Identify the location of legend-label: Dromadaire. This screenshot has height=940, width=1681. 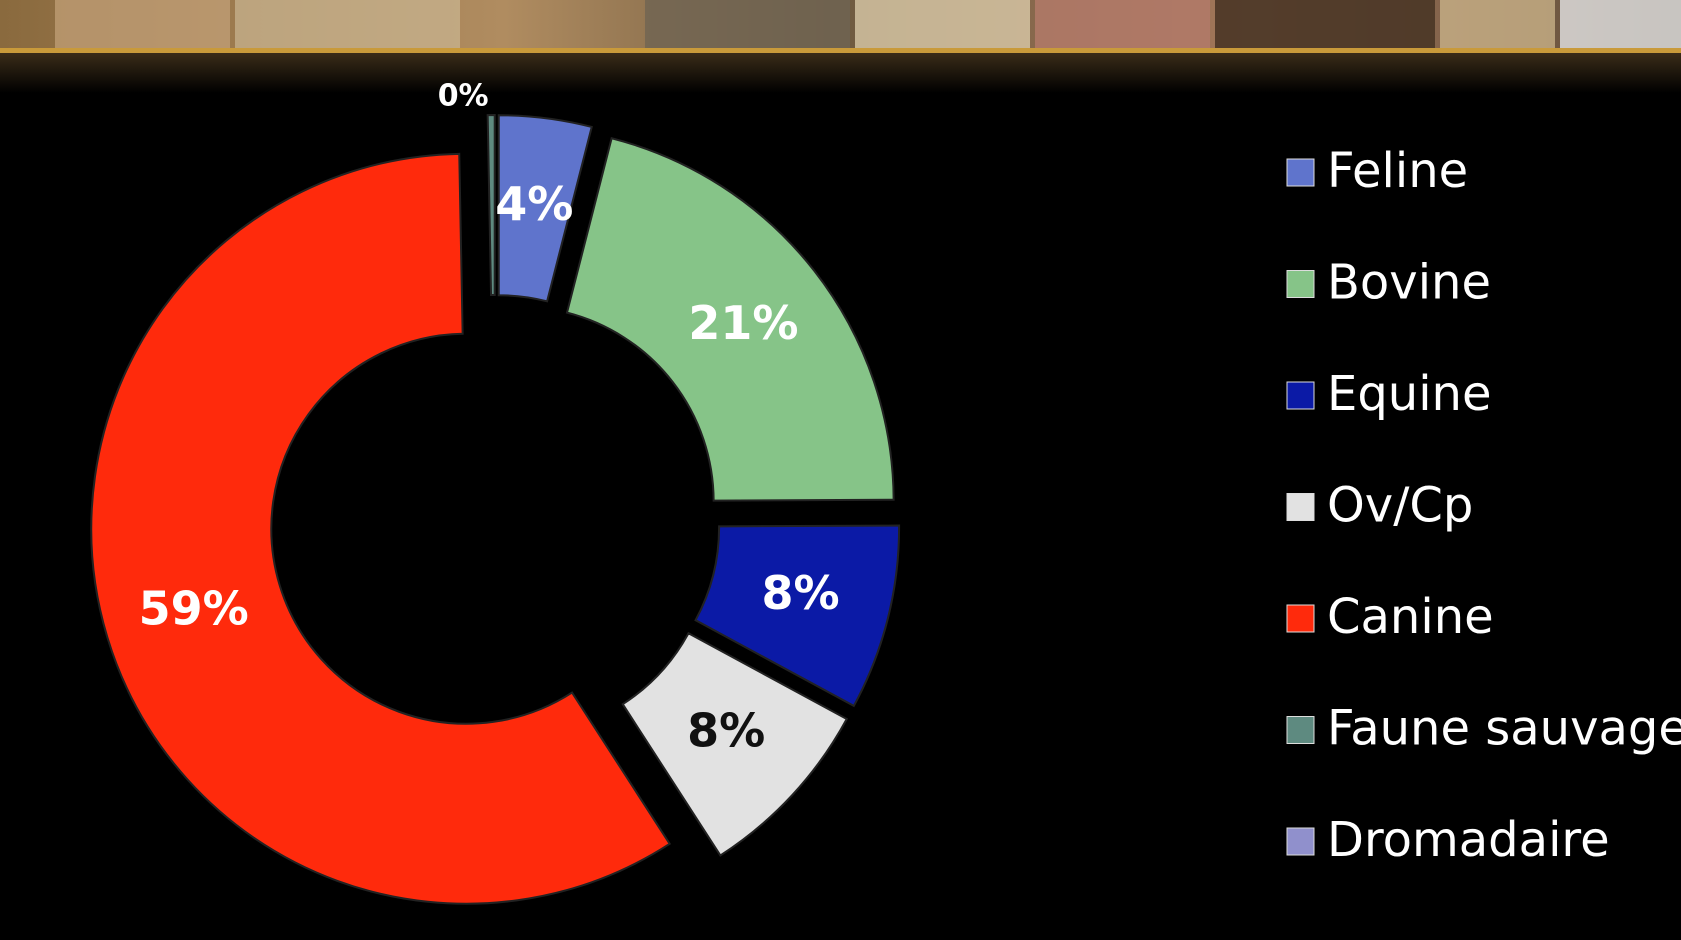
(1468, 840).